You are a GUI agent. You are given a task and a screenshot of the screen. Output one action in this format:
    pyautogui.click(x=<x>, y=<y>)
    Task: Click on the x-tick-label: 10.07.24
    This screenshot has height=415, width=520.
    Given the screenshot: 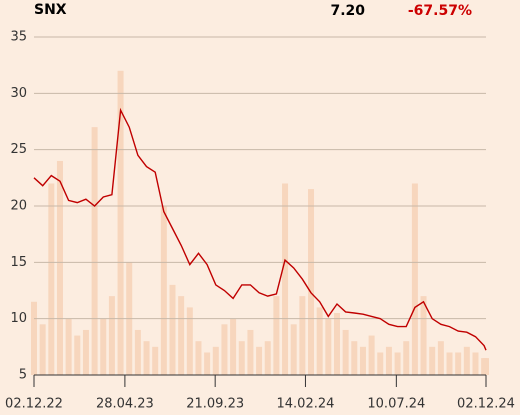 What is the action you would take?
    pyautogui.click(x=396, y=404)
    